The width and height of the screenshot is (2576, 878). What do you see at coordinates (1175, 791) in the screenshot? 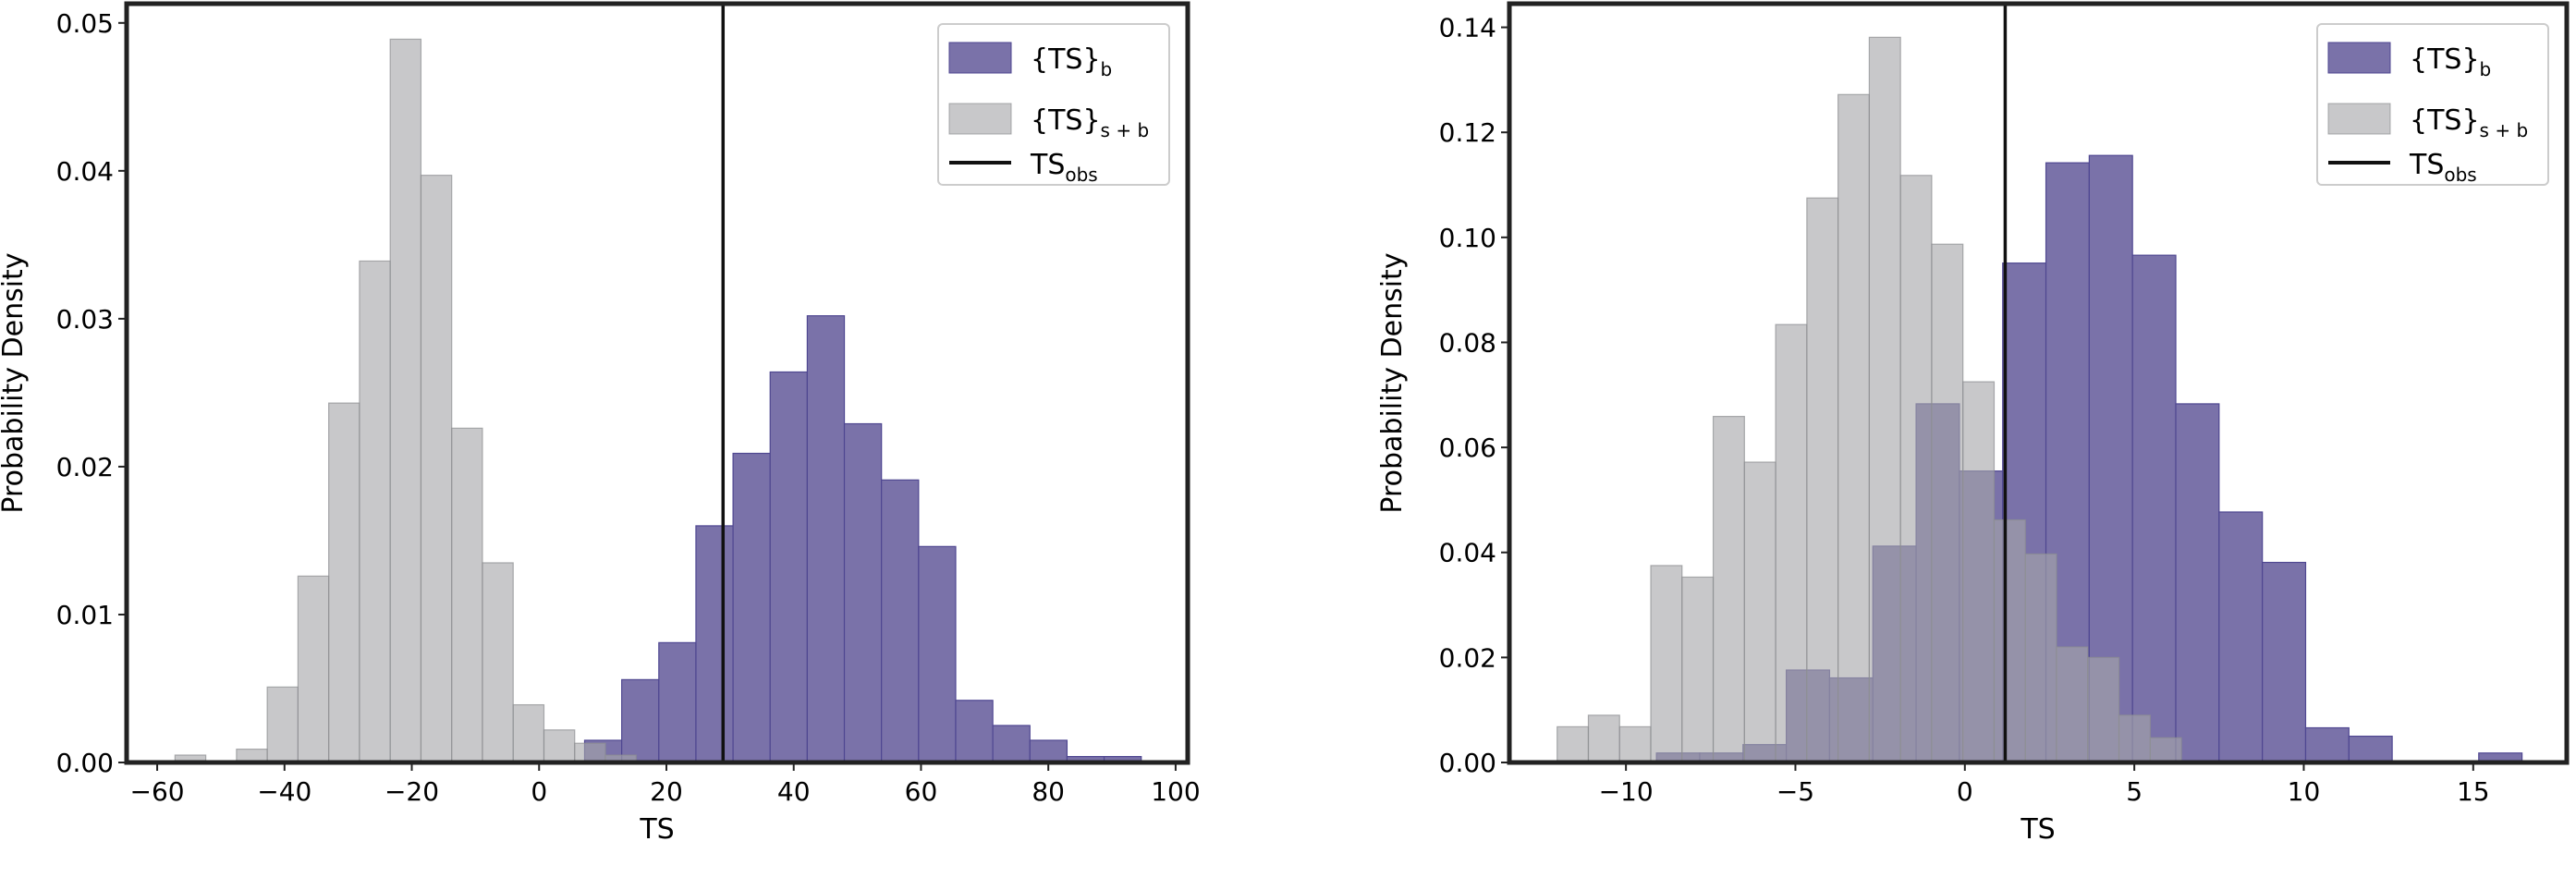
I see `x-tick-label: 100` at bounding box center [1175, 791].